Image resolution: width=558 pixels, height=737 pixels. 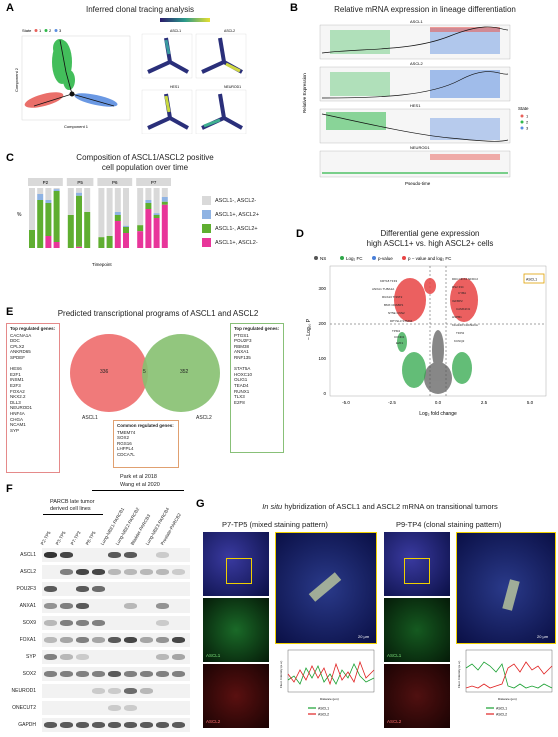 What do you see at coordinates (17, 391) in the screenshot?
I see `gene-name: FOXA2` at bounding box center [17, 391].